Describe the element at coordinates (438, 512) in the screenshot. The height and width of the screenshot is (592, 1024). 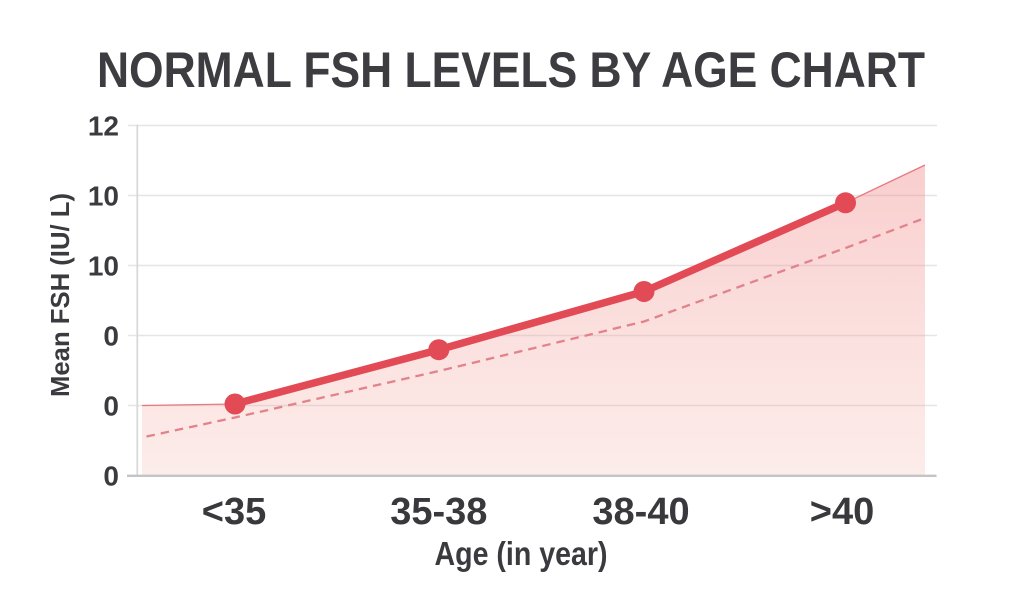
I see `svg-text: 35-38` at that location.